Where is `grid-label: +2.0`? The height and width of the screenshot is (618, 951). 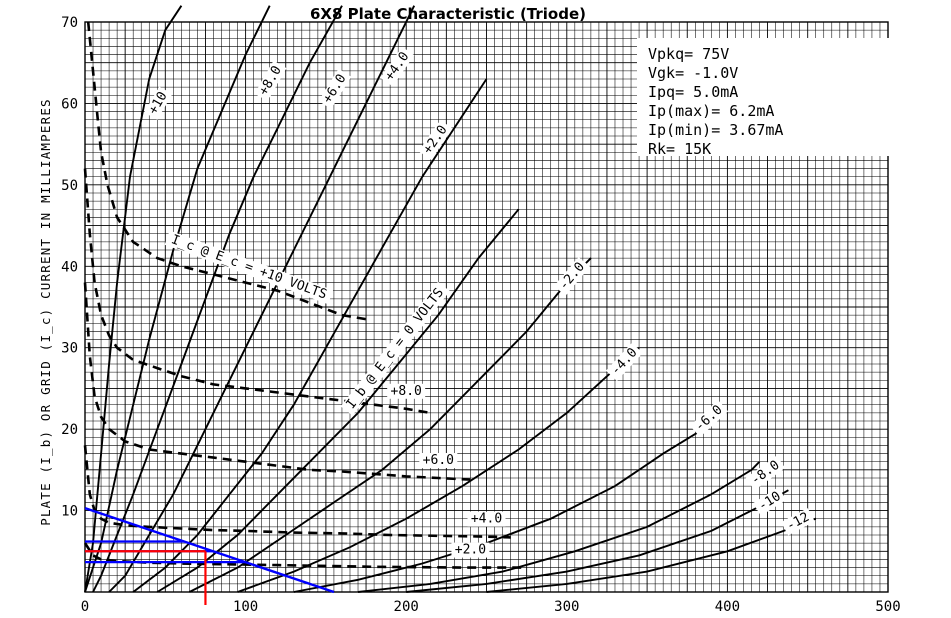 grid-label: +2.0 is located at coordinates (470, 550).